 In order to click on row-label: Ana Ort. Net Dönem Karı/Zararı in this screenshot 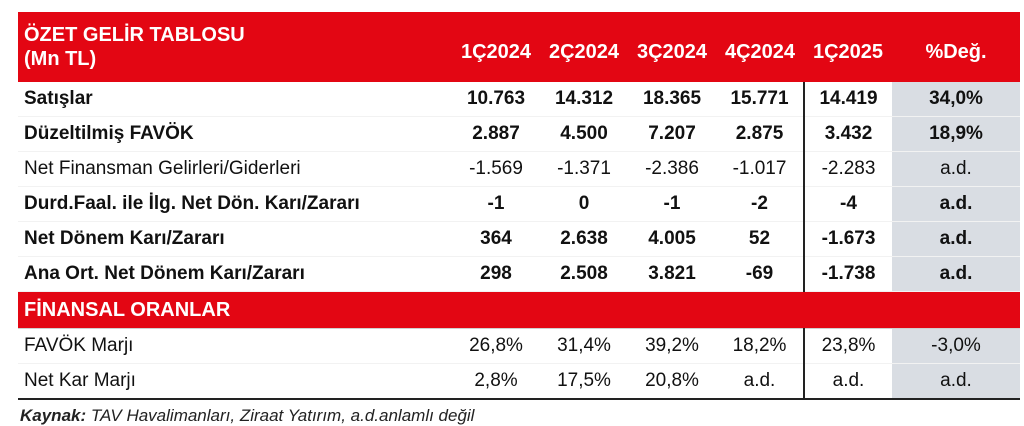, I will do `click(235, 274)`.